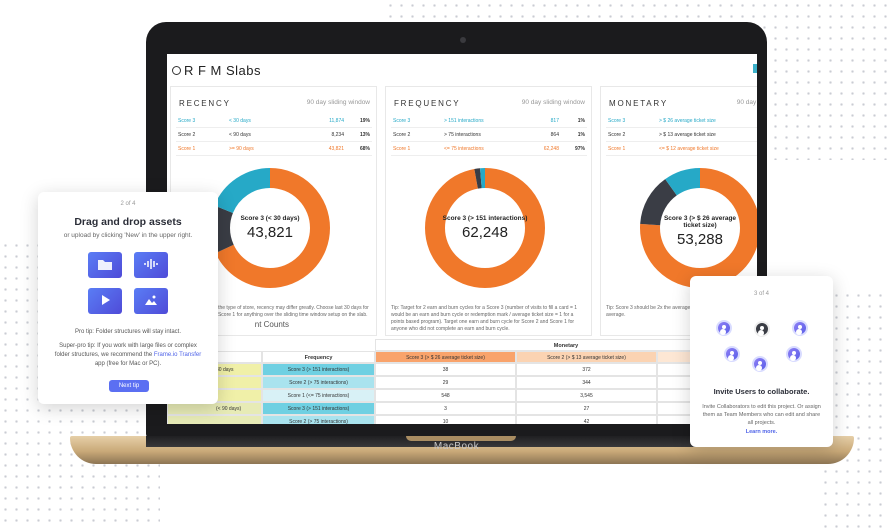  What do you see at coordinates (586, 419) in the screenshot?
I see `count-cell: 42` at bounding box center [586, 419].